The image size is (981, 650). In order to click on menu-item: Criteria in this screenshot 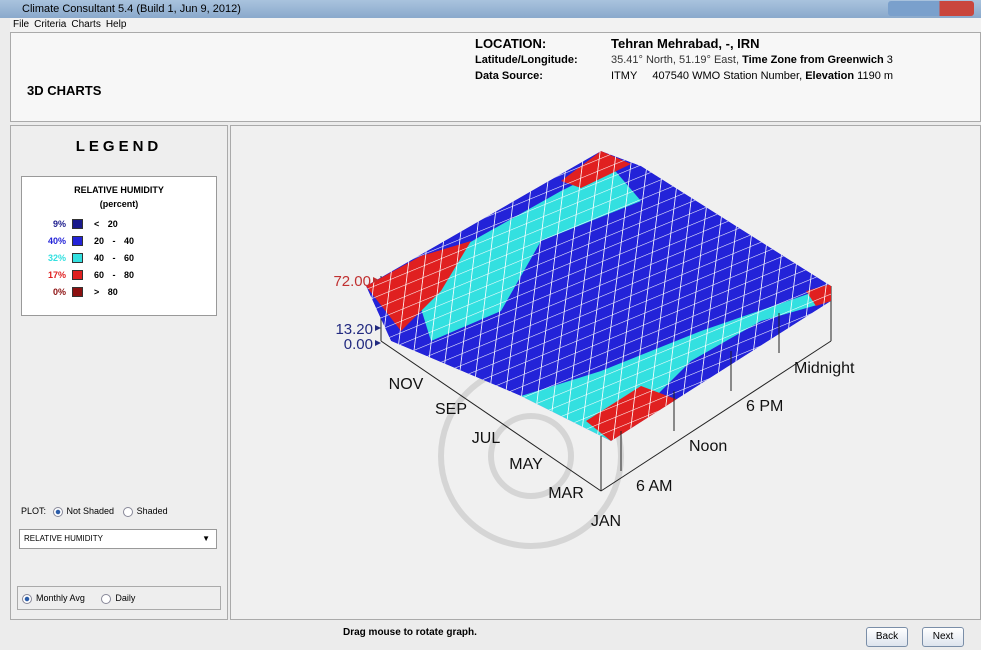, I will do `click(50, 24)`.